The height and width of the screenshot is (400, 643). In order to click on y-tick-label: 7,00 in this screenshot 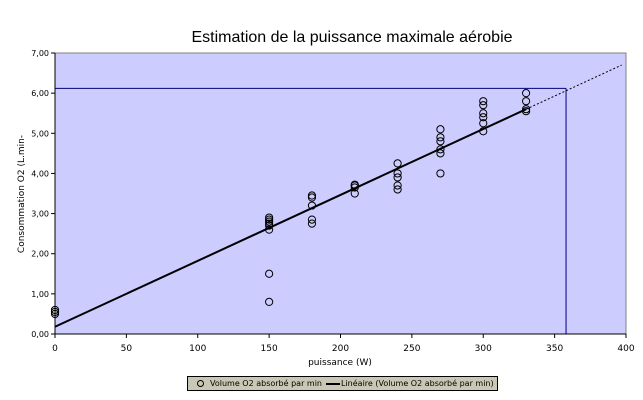, I will do `click(40, 53)`.